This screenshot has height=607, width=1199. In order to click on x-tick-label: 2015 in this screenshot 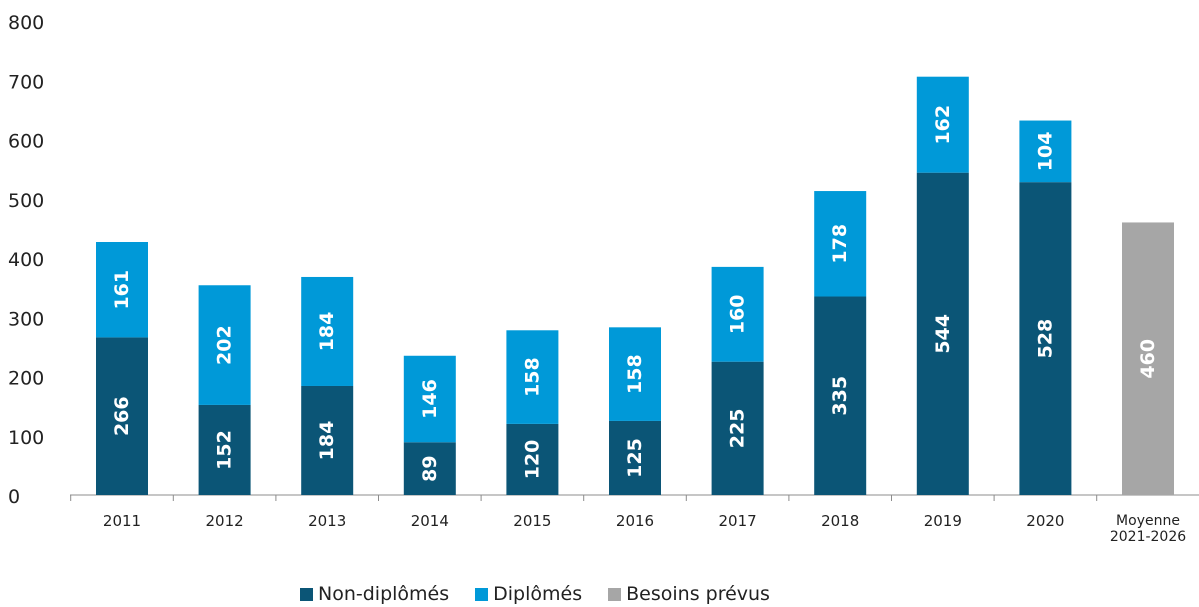, I will do `click(532, 521)`.